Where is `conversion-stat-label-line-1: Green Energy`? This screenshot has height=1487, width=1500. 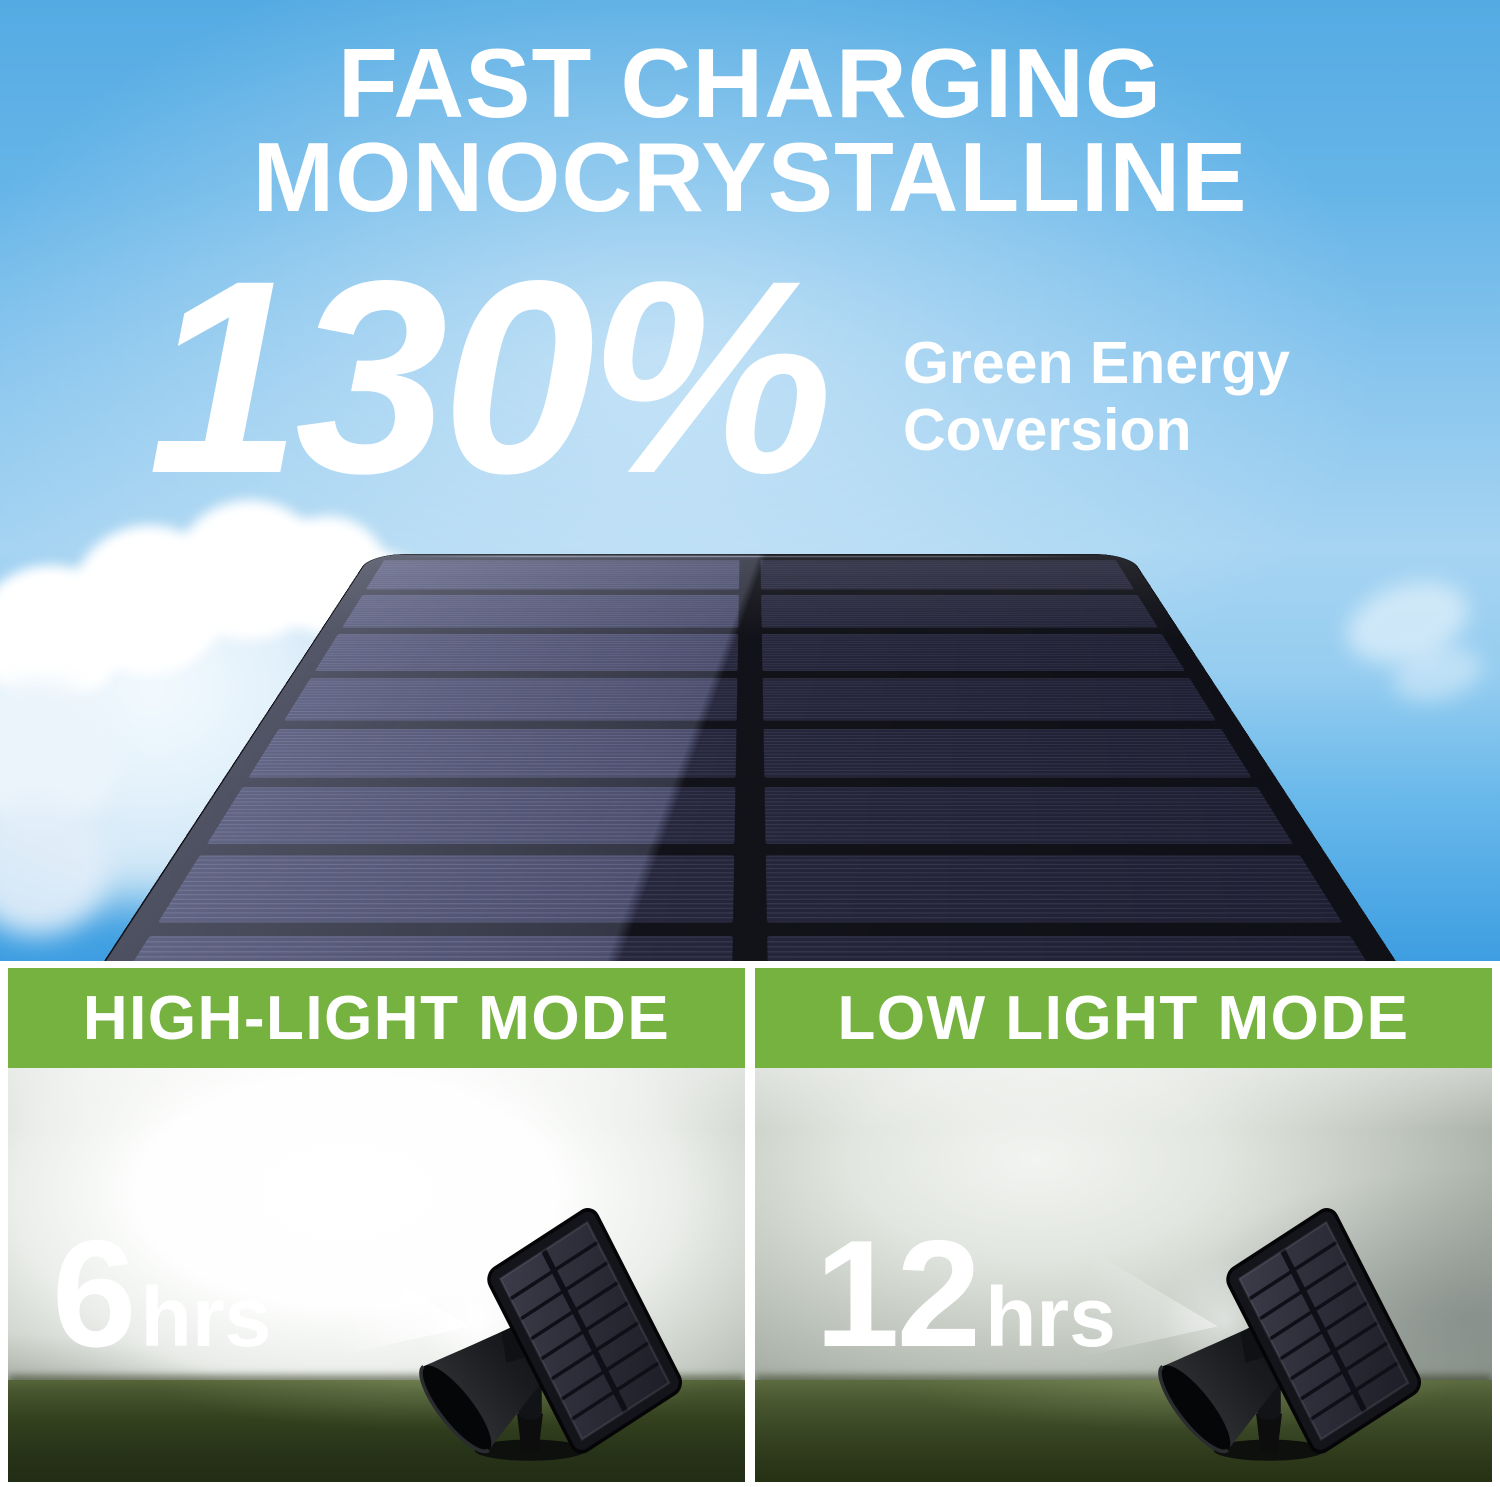 conversion-stat-label-line-1: Green Energy is located at coordinates (1096, 363).